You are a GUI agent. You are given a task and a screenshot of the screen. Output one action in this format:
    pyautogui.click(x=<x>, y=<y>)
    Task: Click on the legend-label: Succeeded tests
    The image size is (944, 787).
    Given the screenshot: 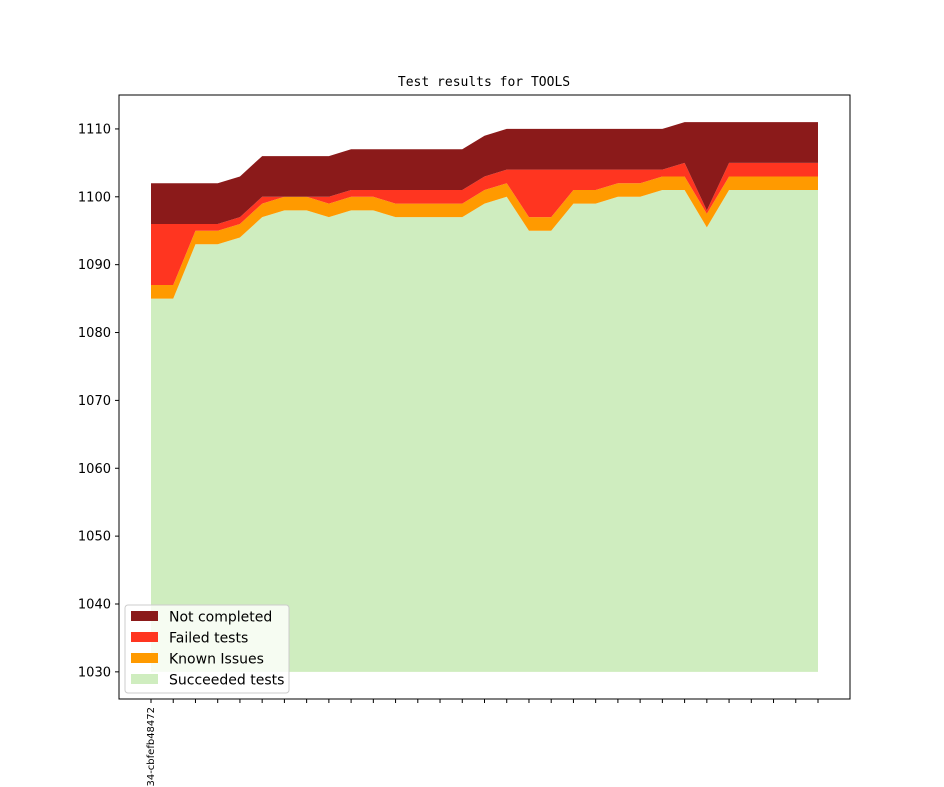 What is the action you would take?
    pyautogui.click(x=226, y=681)
    